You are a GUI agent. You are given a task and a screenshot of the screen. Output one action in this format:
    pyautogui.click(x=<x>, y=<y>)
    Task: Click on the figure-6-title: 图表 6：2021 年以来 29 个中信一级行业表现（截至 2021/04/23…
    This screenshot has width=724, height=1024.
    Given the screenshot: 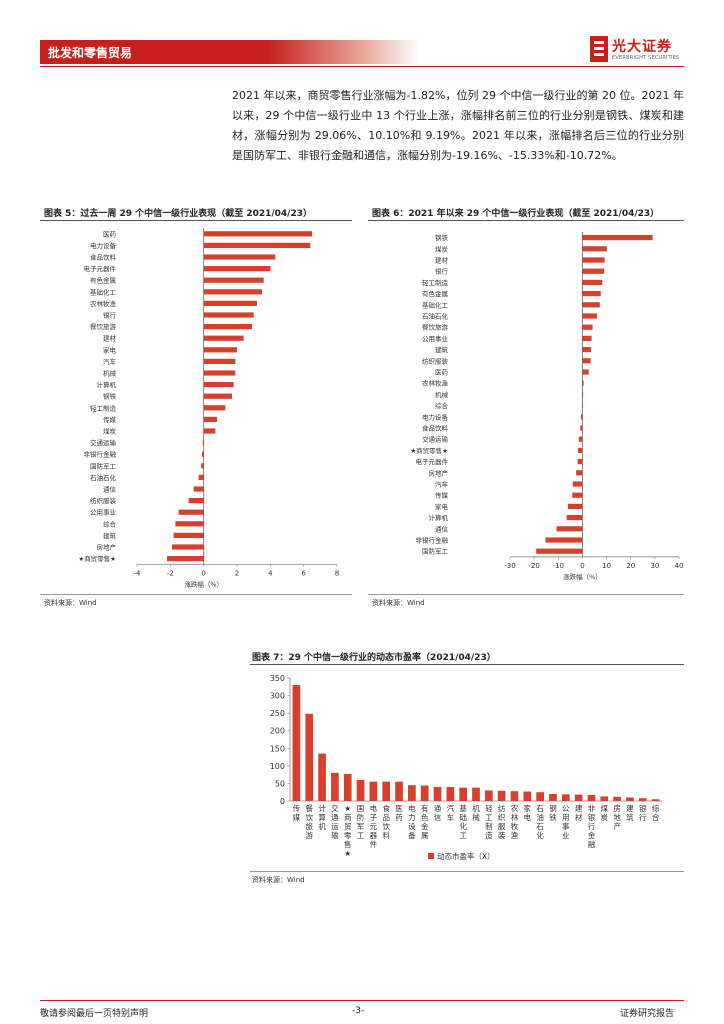 What is the action you would take?
    pyautogui.click(x=516, y=214)
    